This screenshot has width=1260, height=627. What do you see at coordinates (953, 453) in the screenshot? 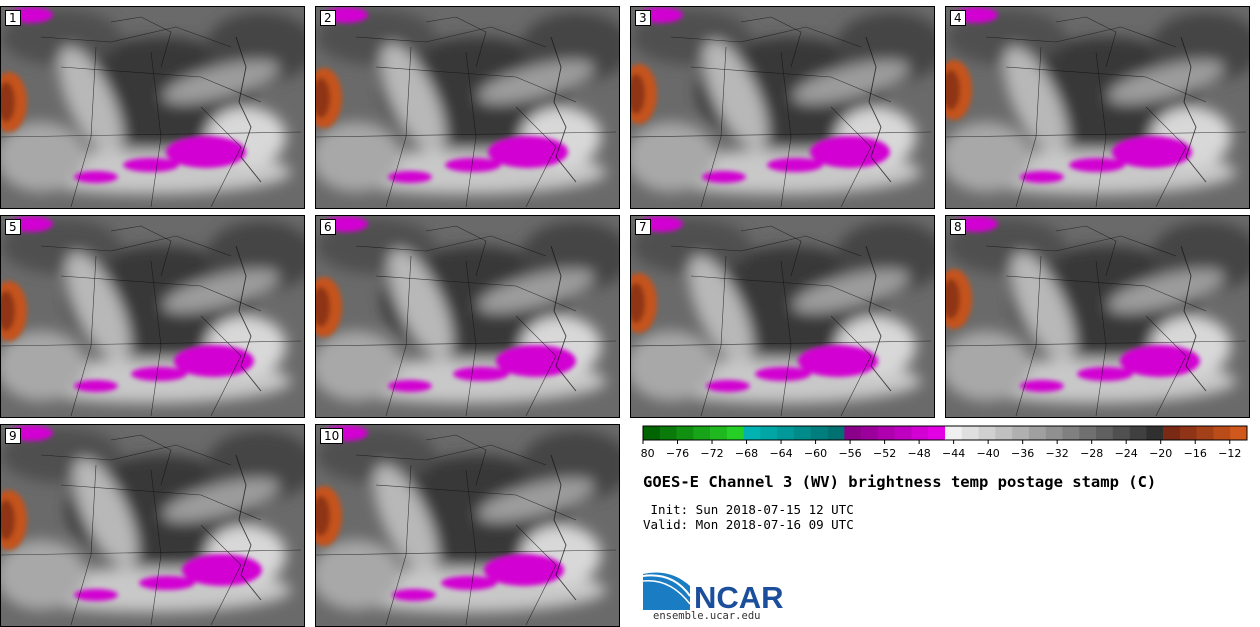
I see `colorbar-tick-label: −44` at bounding box center [953, 453].